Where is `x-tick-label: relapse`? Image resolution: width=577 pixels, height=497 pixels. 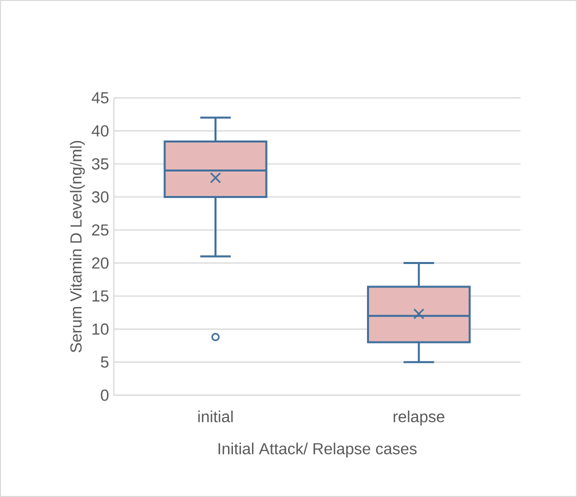
x-tick-label: relapse is located at coordinates (419, 418).